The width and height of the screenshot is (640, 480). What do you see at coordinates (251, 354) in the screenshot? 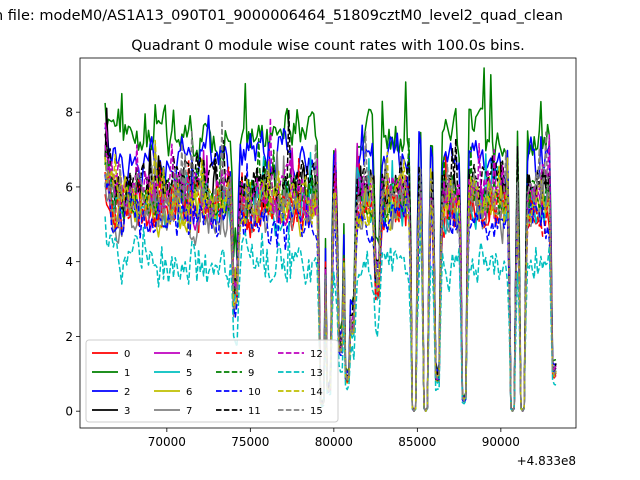
I see `legend-label-8: 8` at bounding box center [251, 354].